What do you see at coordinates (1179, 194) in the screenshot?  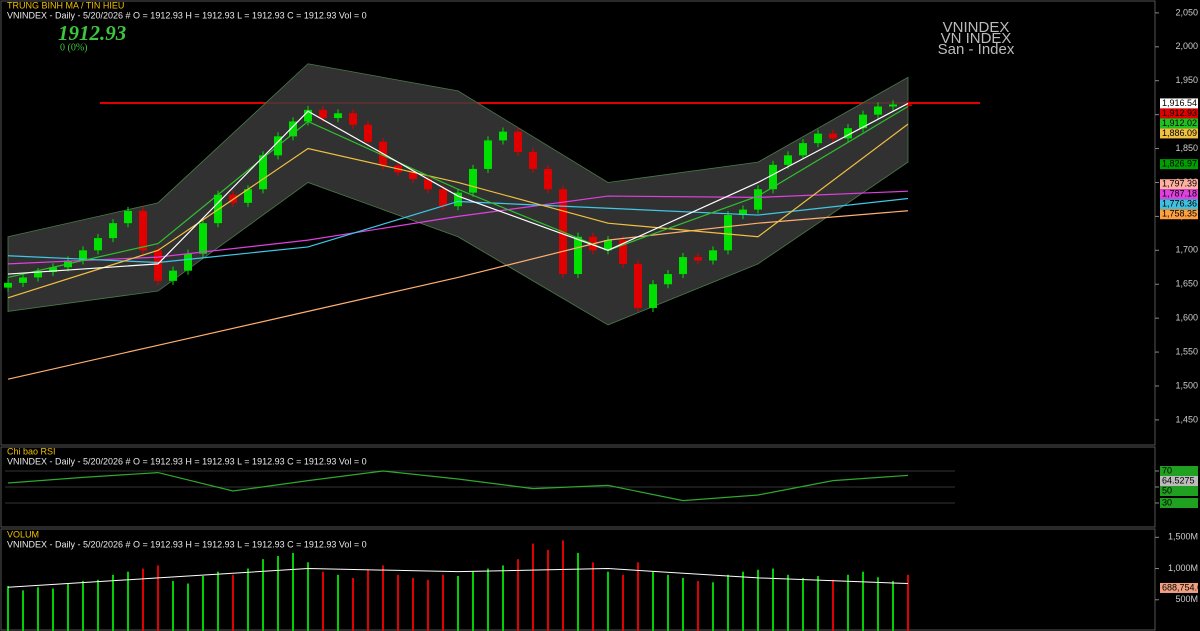 I see `price-tag-label: 1,787.18` at bounding box center [1179, 194].